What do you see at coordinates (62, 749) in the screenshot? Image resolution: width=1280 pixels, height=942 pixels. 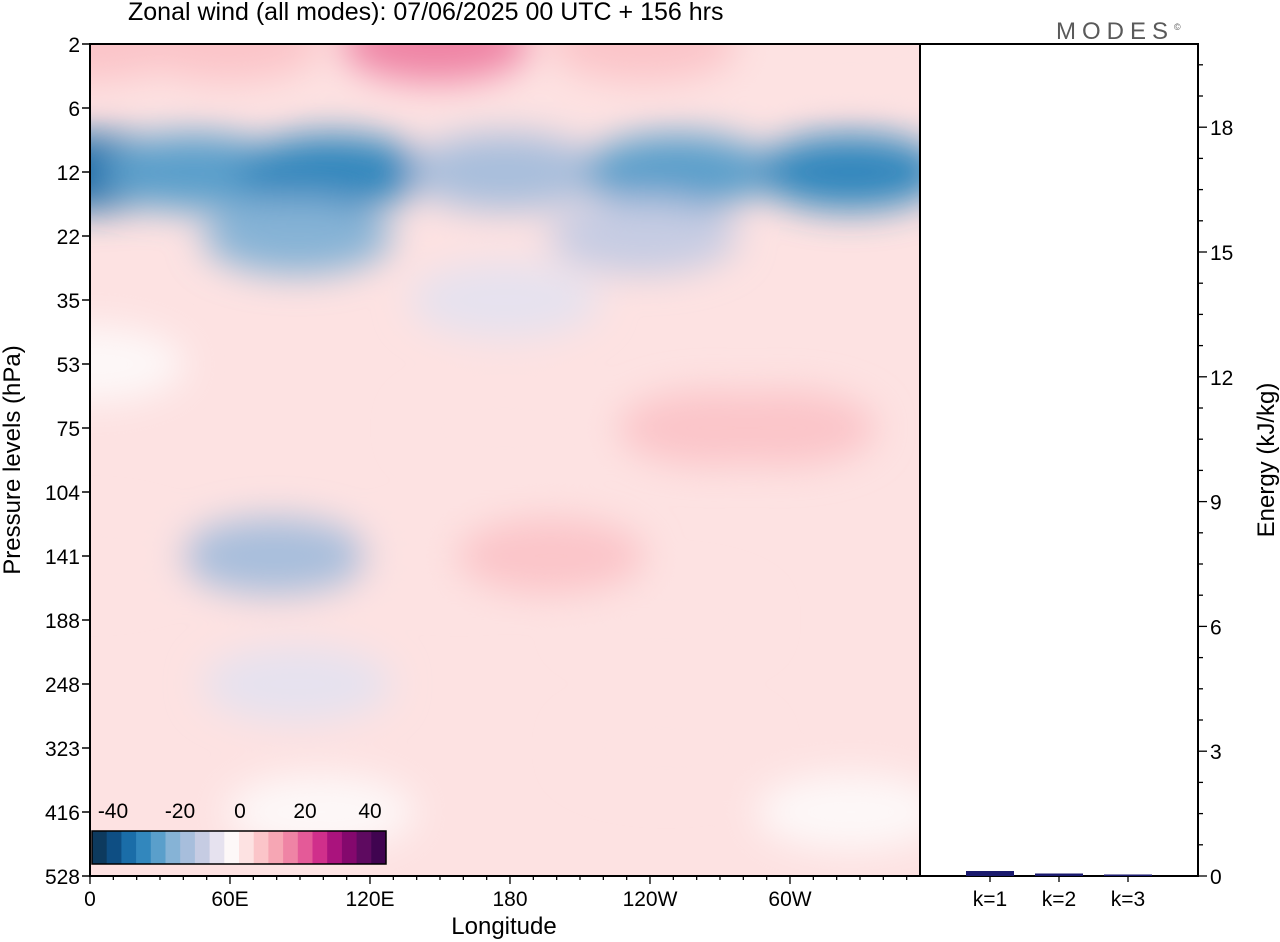 I see `pressure-tick-label: 323` at bounding box center [62, 749].